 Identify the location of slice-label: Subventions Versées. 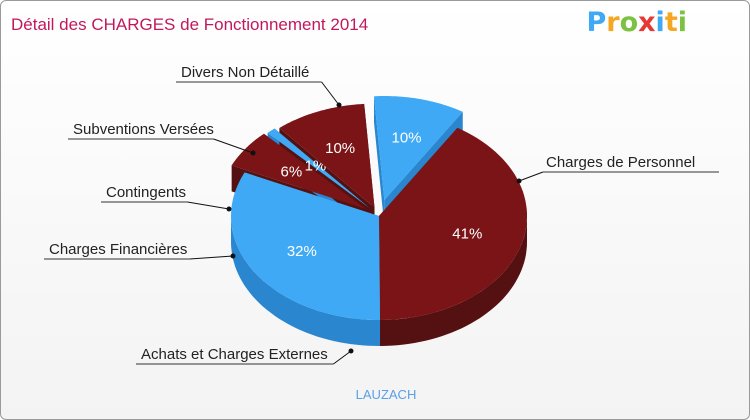
(143, 129).